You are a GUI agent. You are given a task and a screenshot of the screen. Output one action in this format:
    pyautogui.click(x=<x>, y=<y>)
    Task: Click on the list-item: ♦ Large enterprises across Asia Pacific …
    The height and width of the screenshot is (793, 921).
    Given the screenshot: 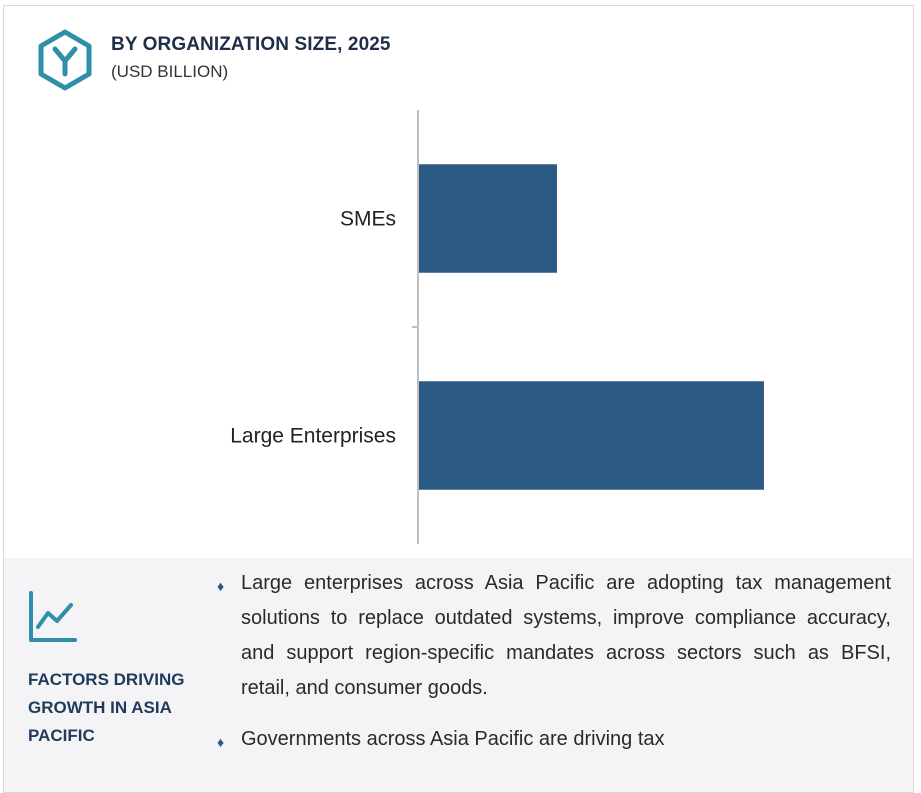 What is the action you would take?
    pyautogui.click(x=553, y=636)
    